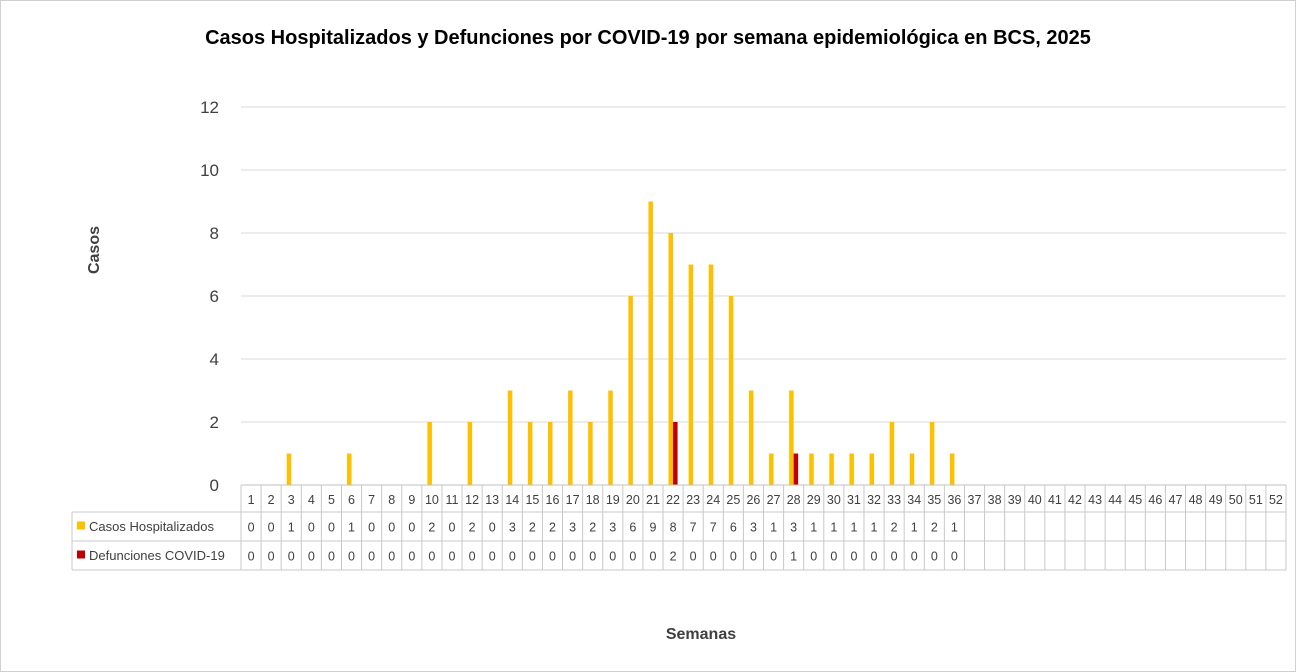 The image size is (1296, 672). Describe the element at coordinates (1256, 500) in the screenshot. I see `x-tick-label: 51` at that location.